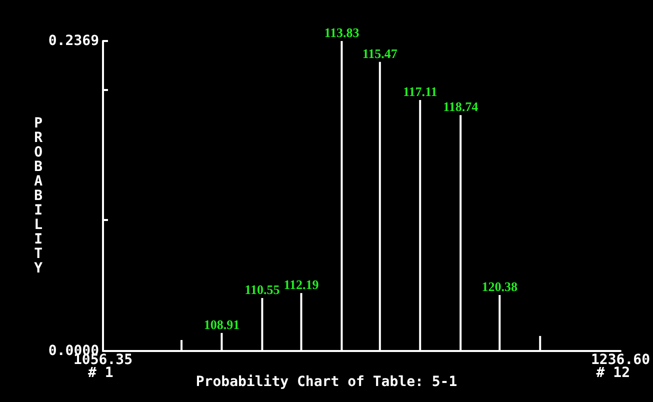  Describe the element at coordinates (262, 290) in the screenshot. I see `annotation: 110.55` at that location.